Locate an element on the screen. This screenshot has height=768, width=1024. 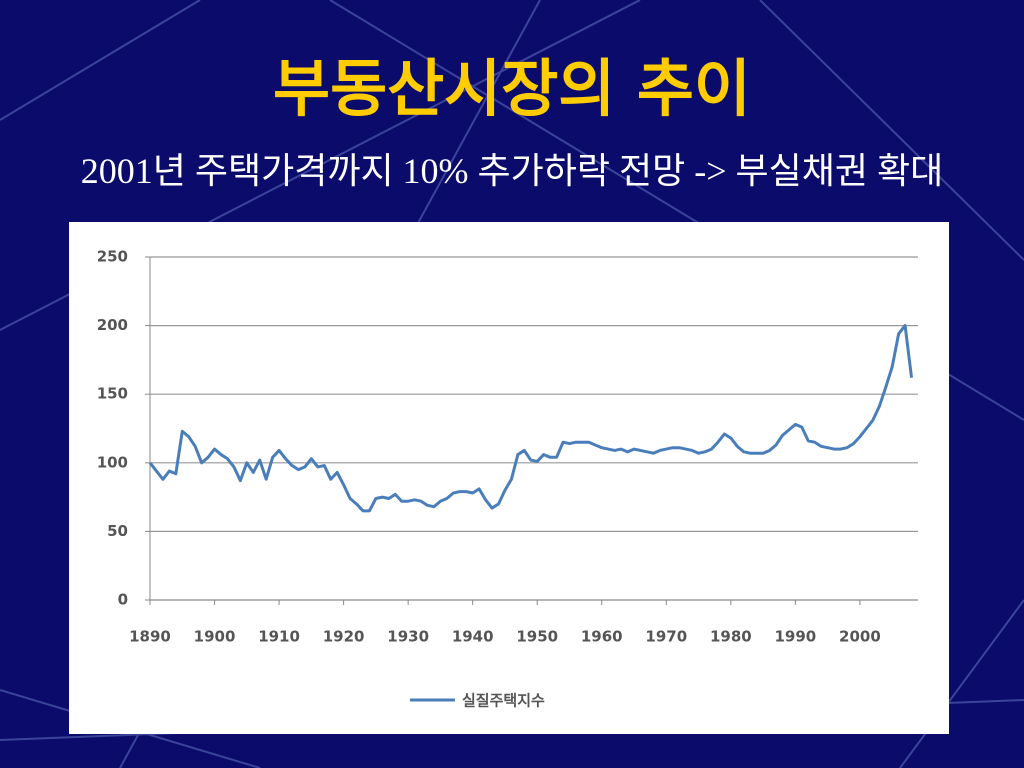
y-tick-label: 150 is located at coordinates (112, 394).